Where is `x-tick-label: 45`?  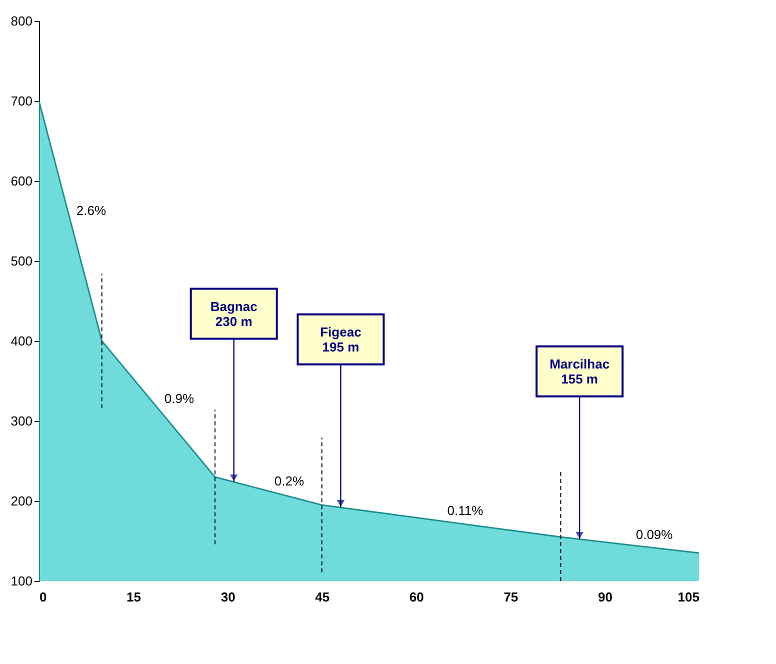 x-tick-label: 45 is located at coordinates (322, 597).